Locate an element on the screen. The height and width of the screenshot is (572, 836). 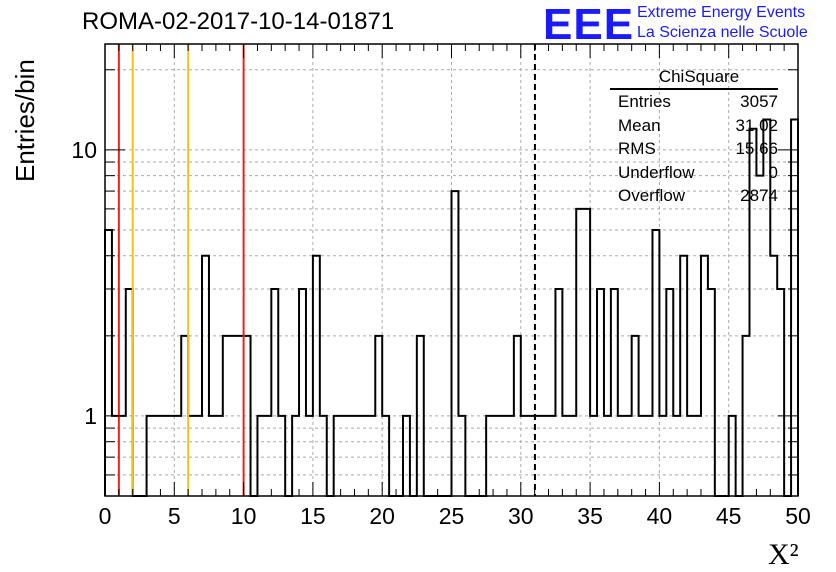
x-tick-label: 0 is located at coordinates (105, 516).